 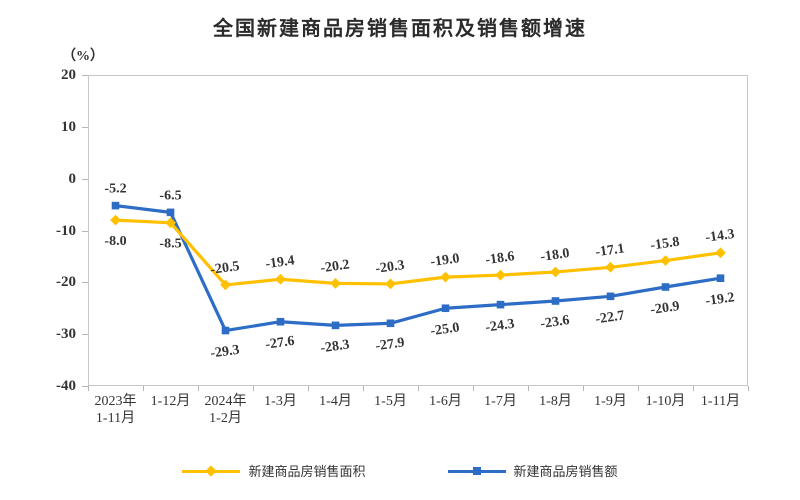 I want to click on data-label: -24.3, so click(x=500, y=326).